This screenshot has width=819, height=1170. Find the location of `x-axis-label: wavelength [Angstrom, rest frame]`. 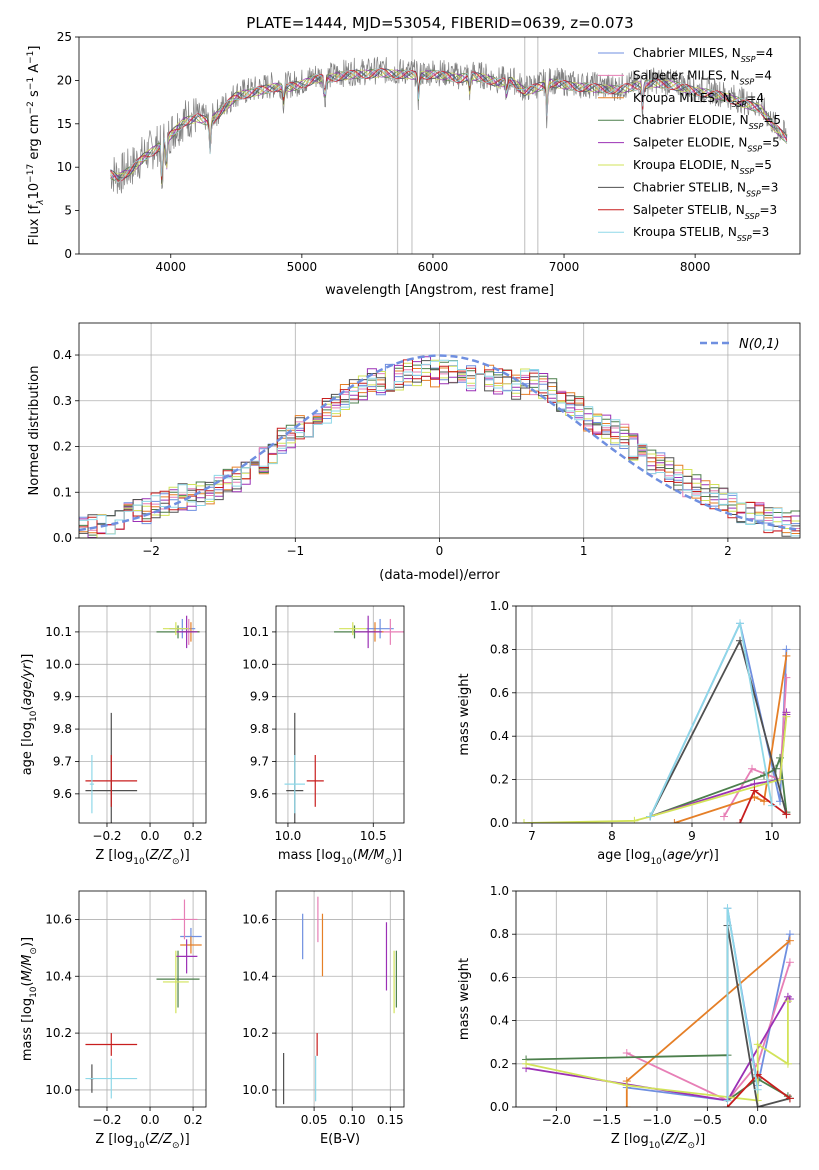

x-axis-label: wavelength [Angstrom, rest frame] is located at coordinates (439, 290).